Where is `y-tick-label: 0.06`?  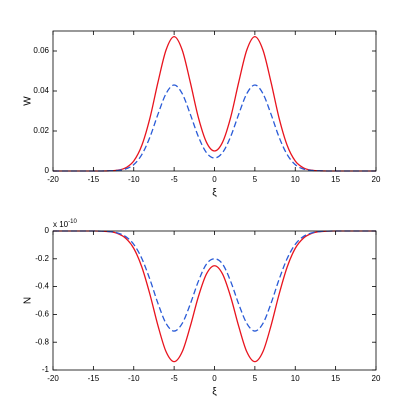
y-tick-label: 0.06 is located at coordinates (41, 50).